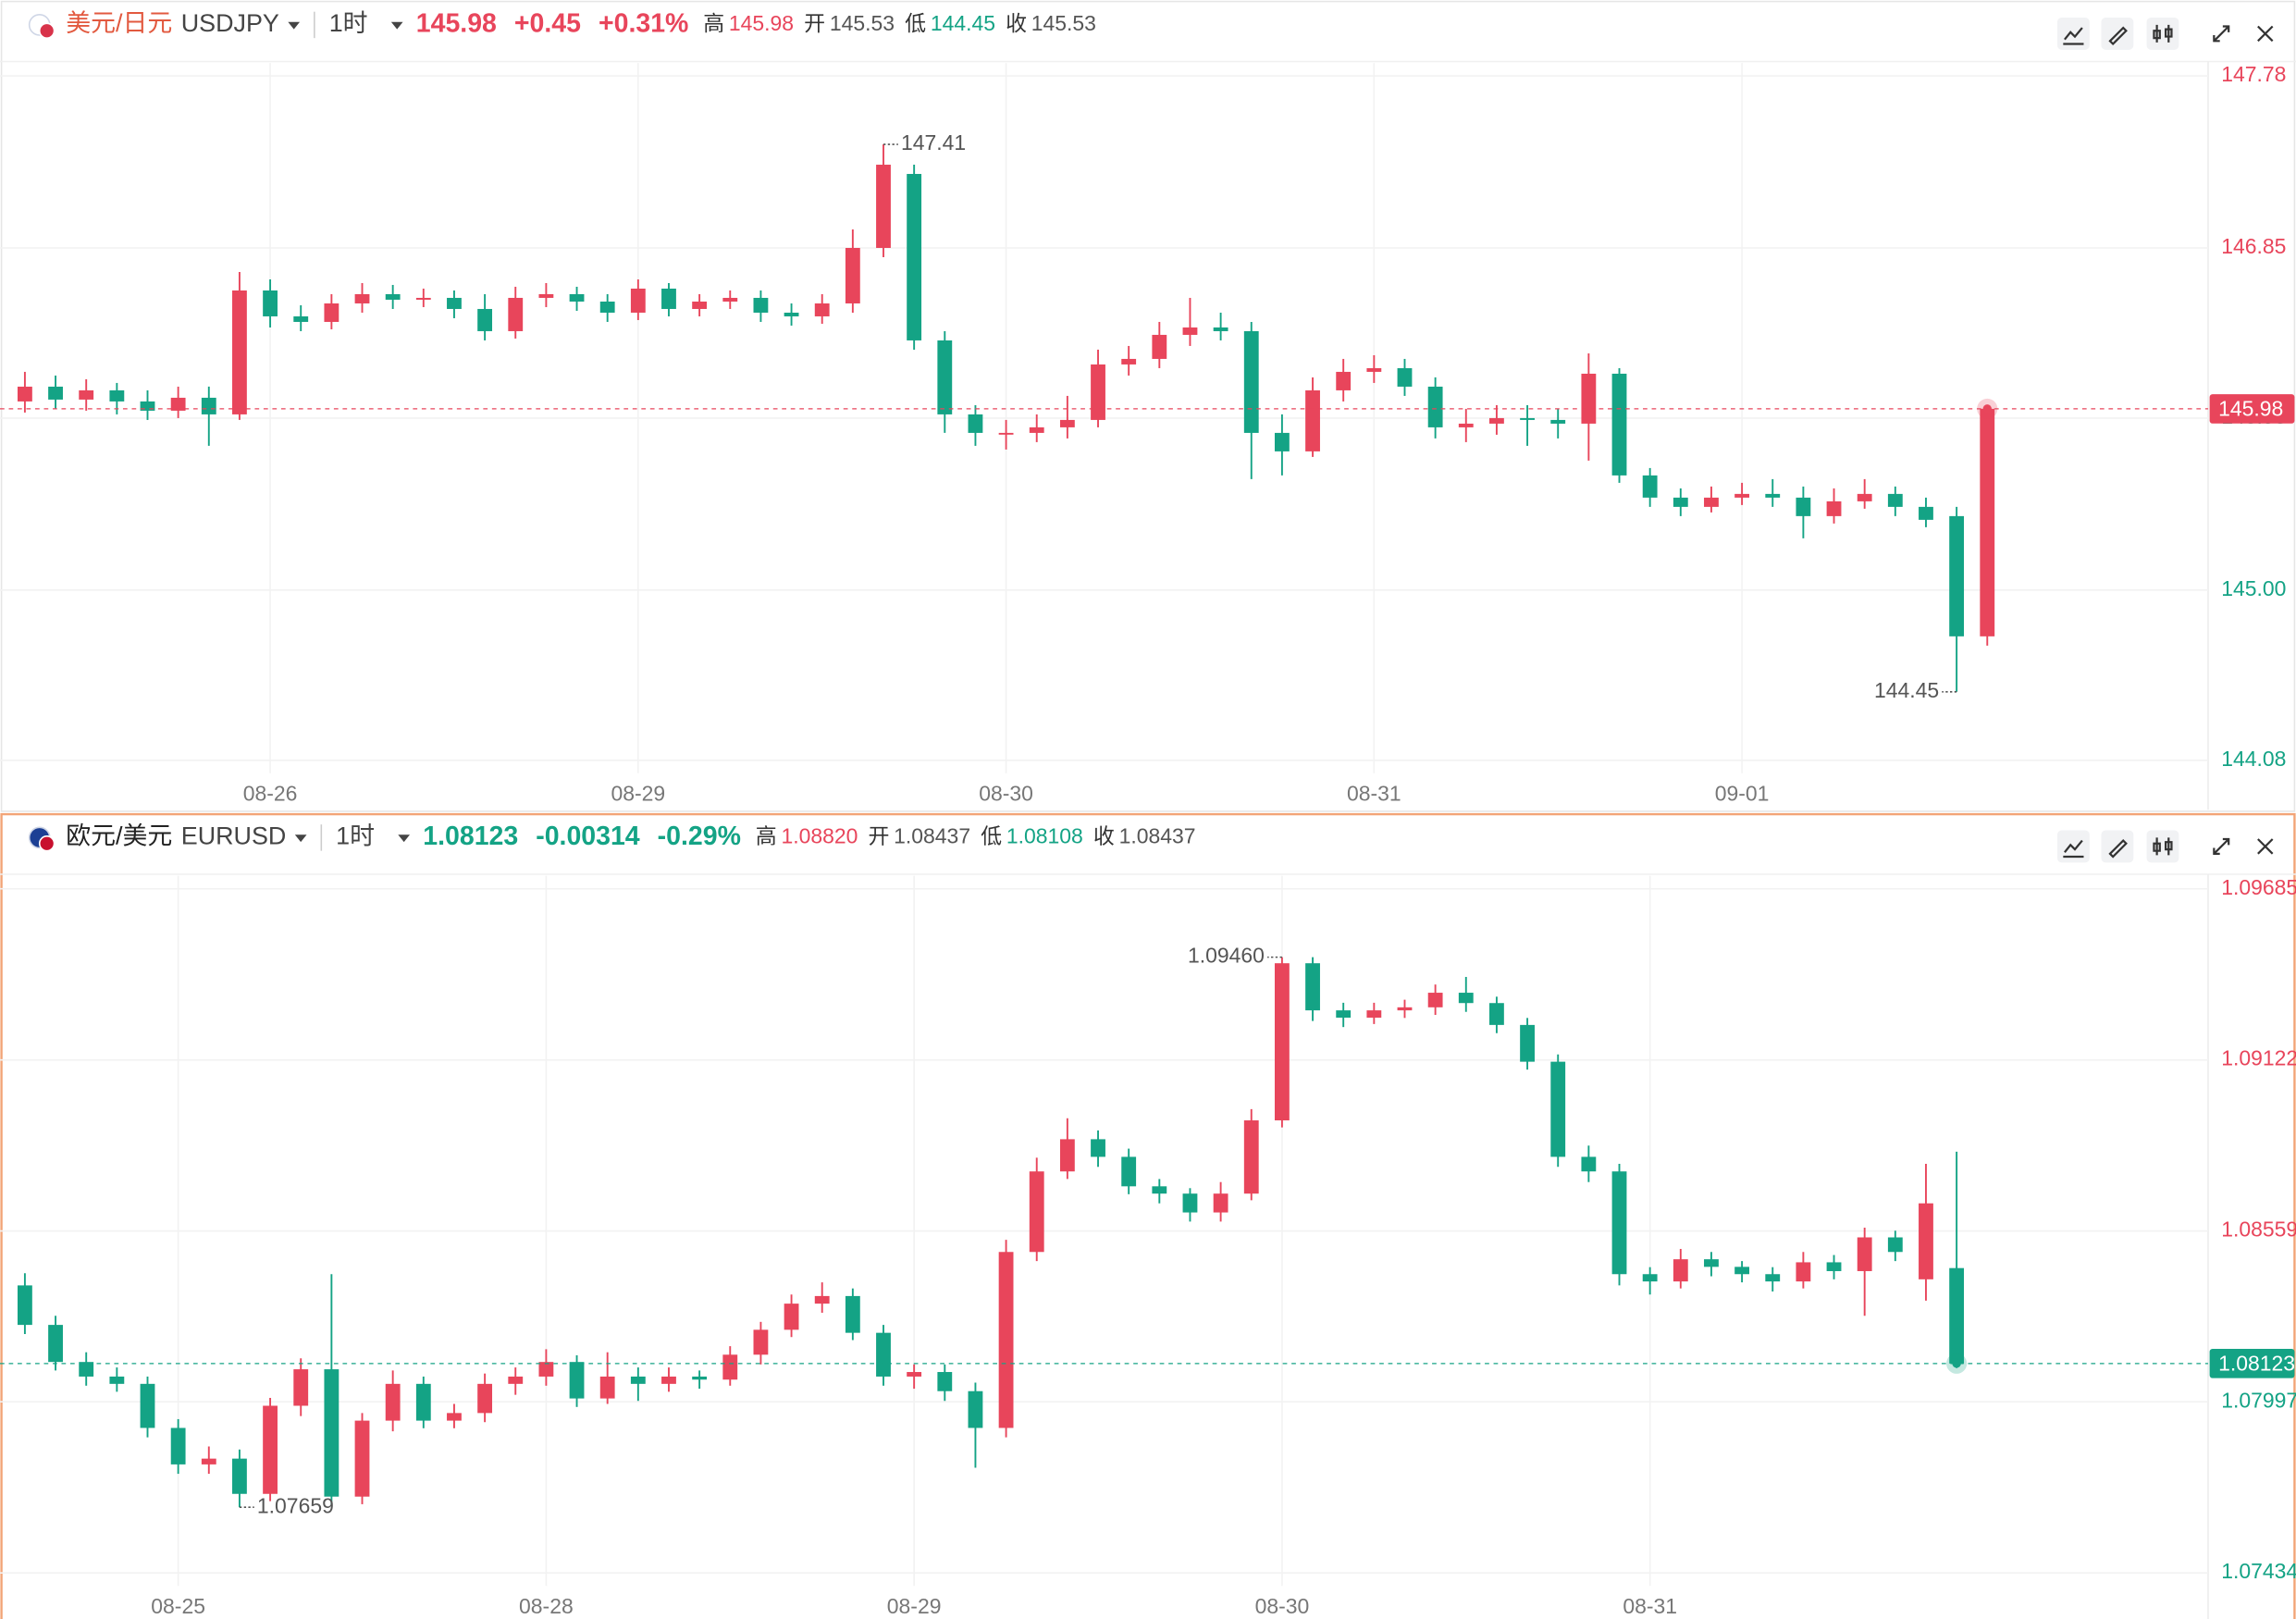 Image resolution: width=2296 pixels, height=1619 pixels. What do you see at coordinates (456, 23) in the screenshot?
I see `quote-price: 145.98` at bounding box center [456, 23].